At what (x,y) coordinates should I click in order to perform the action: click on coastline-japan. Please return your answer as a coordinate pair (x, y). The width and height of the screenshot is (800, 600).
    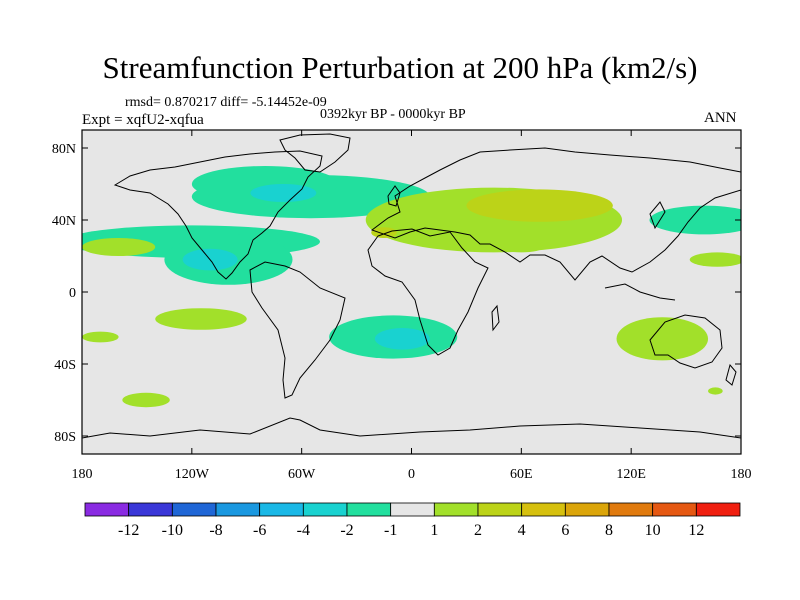
    Looking at the image, I should click on (657, 215).